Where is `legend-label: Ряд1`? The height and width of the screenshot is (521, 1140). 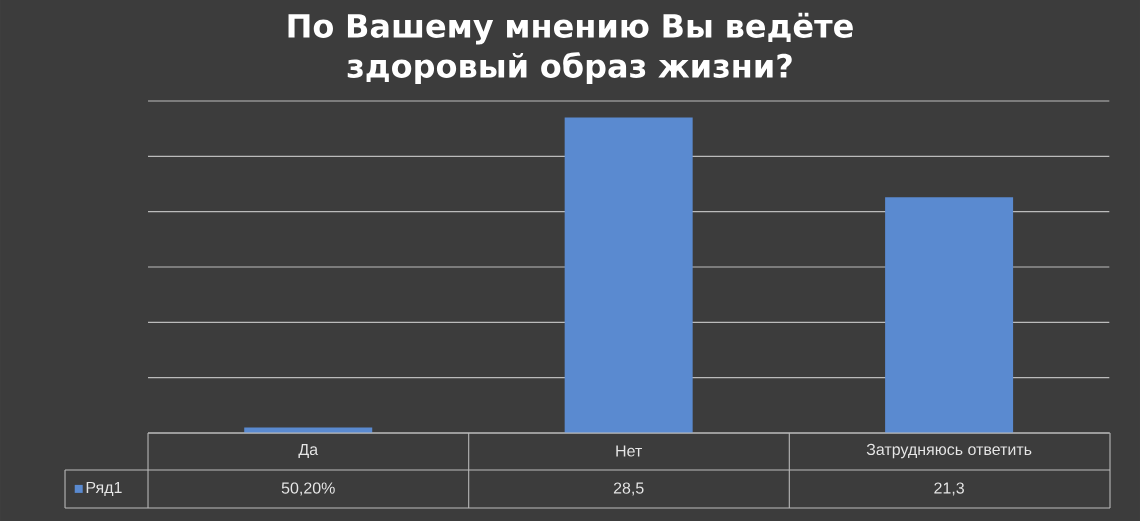 legend-label: Ряд1 is located at coordinates (104, 489).